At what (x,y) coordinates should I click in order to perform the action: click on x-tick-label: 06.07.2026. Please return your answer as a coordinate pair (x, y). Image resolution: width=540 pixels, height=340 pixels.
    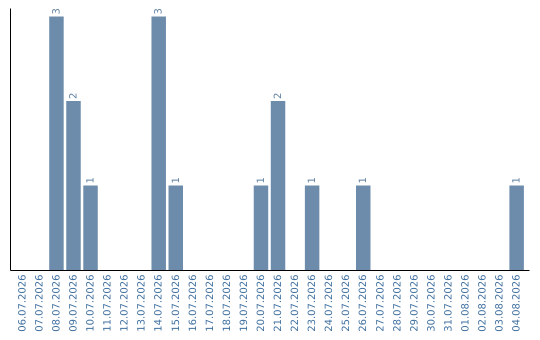
    Looking at the image, I should click on (22, 303).